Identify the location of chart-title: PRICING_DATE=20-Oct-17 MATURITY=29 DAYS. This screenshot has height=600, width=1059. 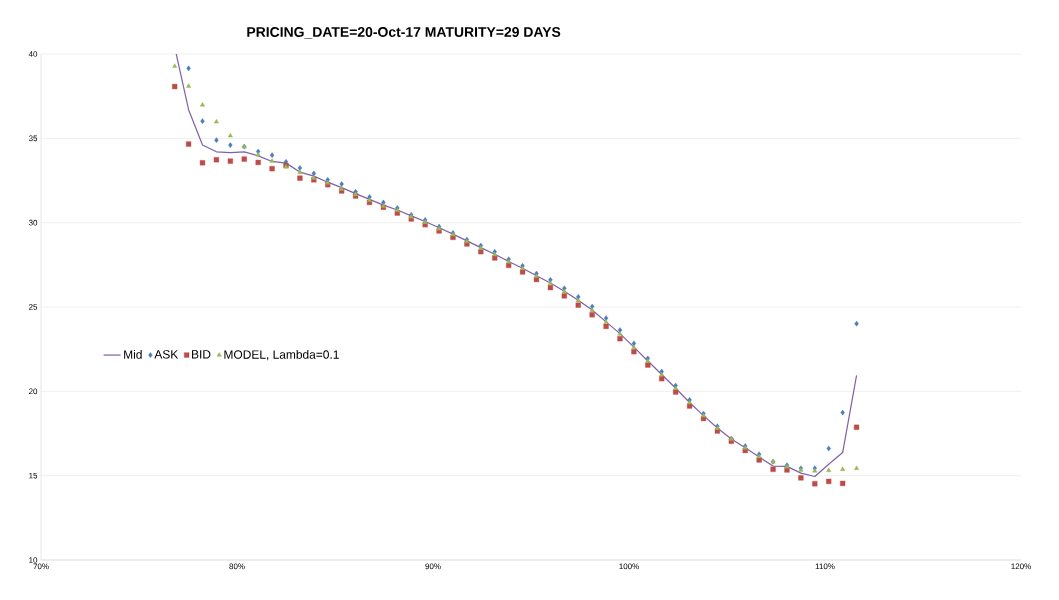
(404, 33).